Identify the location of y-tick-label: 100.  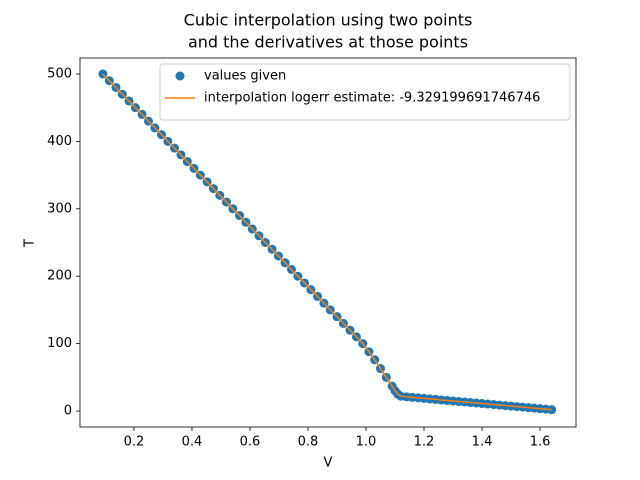
(59, 343).